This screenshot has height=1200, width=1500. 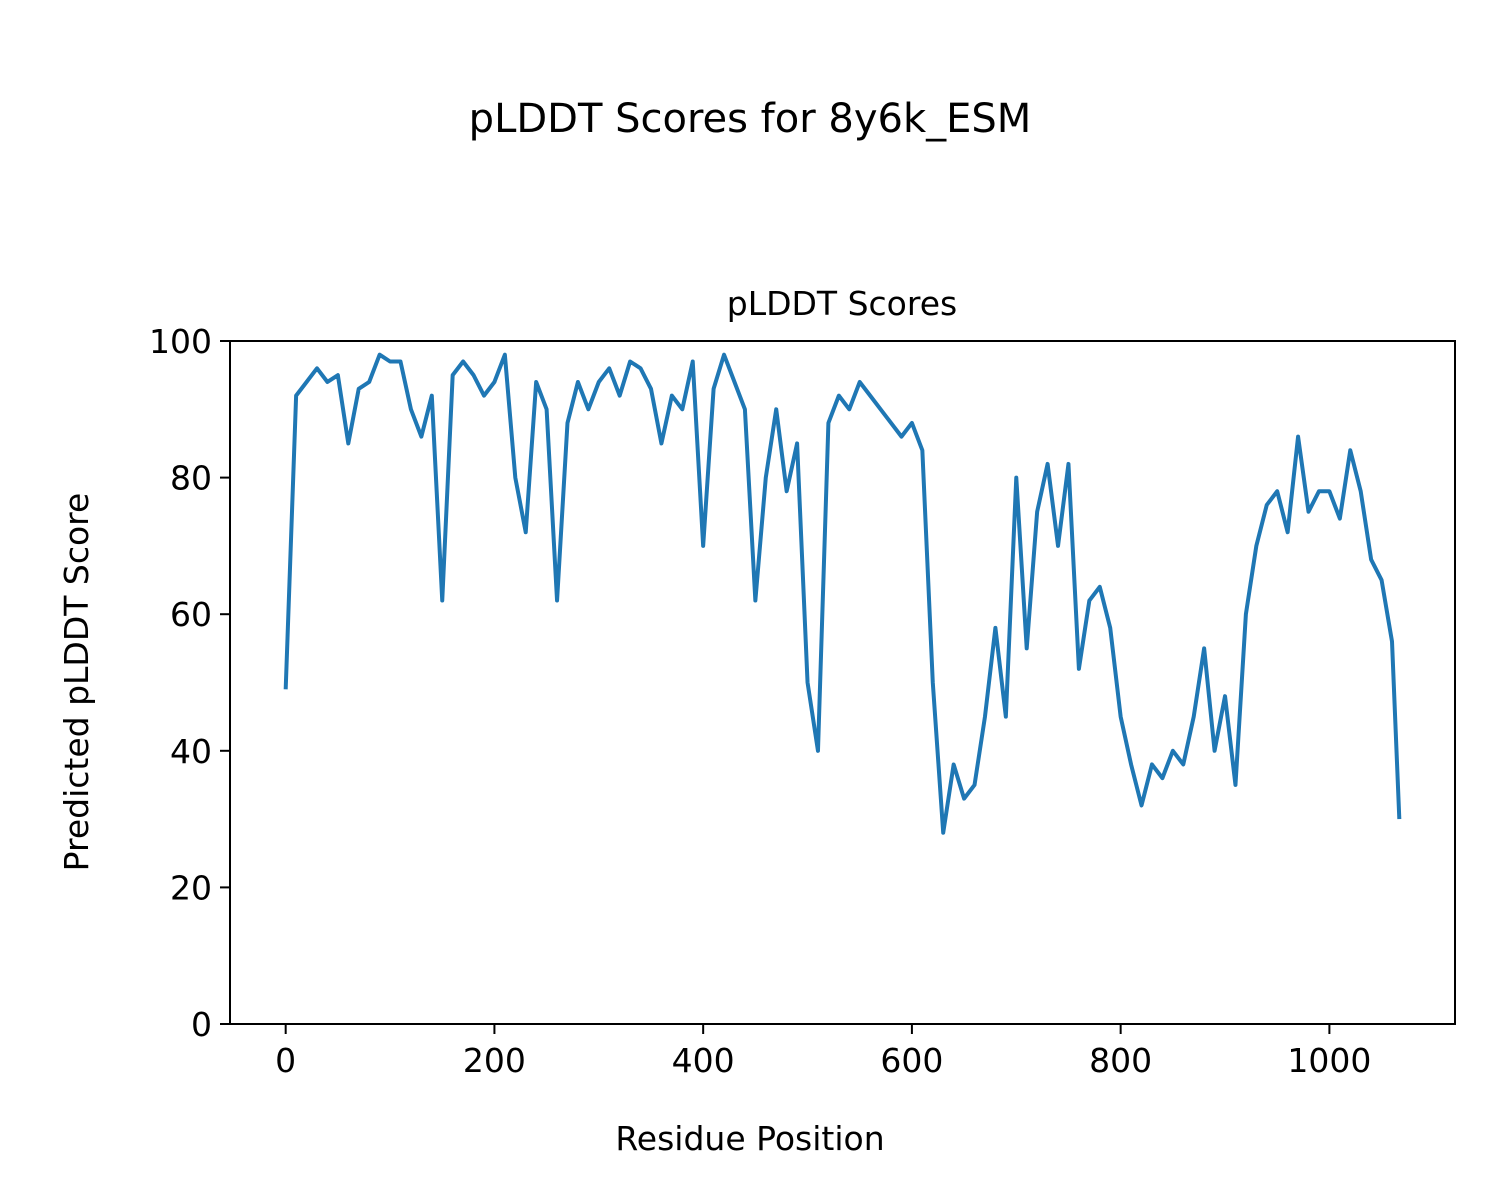 What do you see at coordinates (750, 119) in the screenshot?
I see `figure-title: pLDDT Scores for 8y6k_ESM` at bounding box center [750, 119].